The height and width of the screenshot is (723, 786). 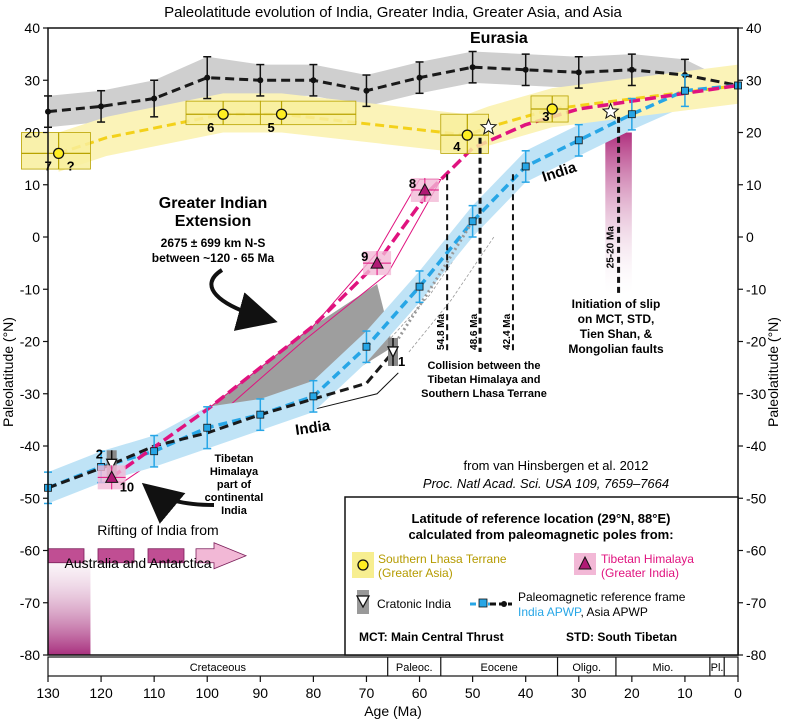 What do you see at coordinates (32, 28) in the screenshot?
I see `y-tick-label-left: 40` at bounding box center [32, 28].